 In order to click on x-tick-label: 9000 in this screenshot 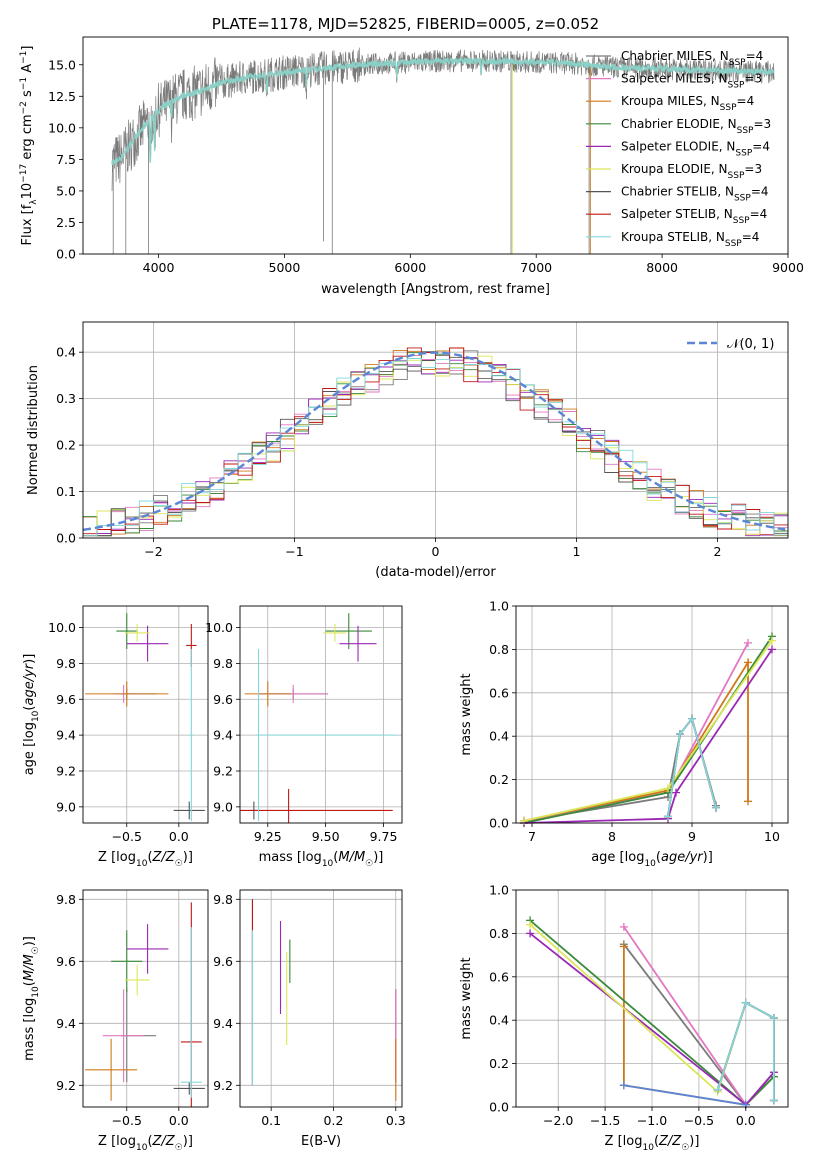, I will do `click(788, 267)`.